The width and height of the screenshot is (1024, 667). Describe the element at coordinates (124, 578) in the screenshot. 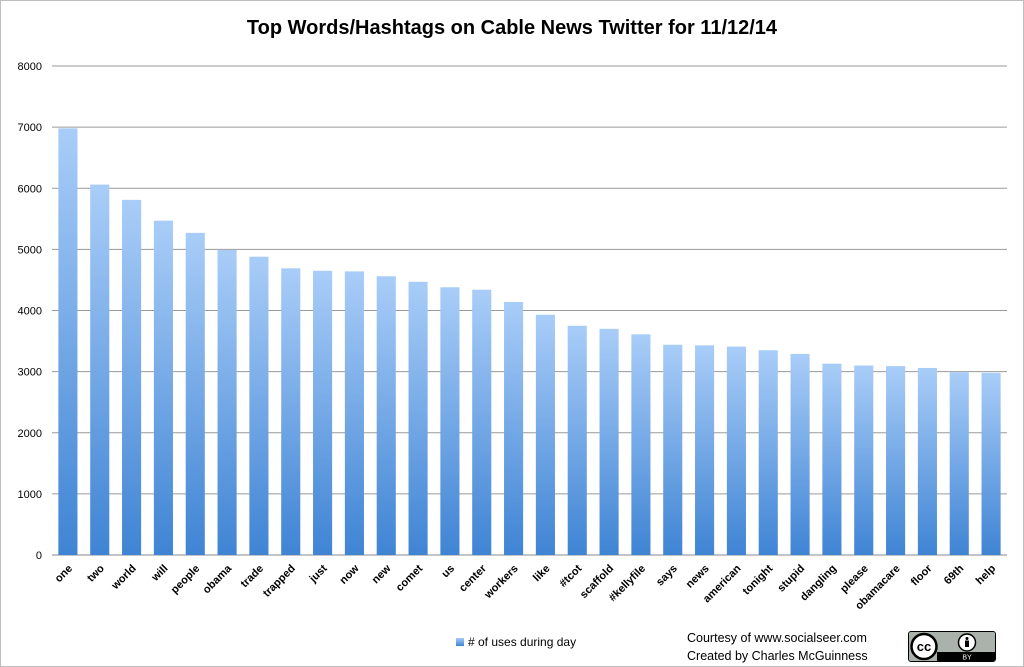

I see `x-tick-label: world` at that location.